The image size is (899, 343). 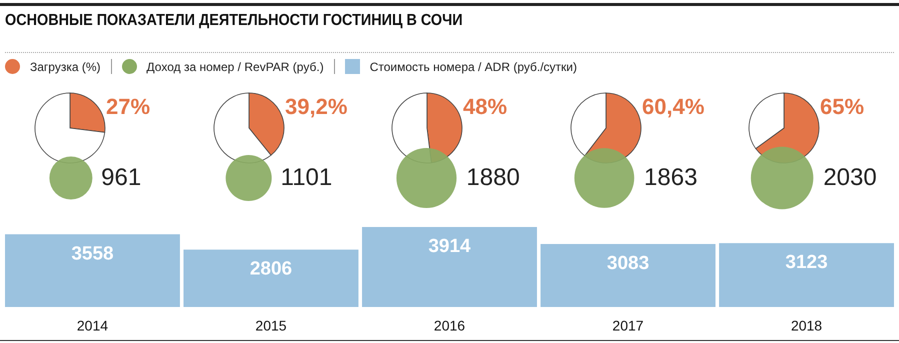 I want to click on data-label: 2030, so click(x=850, y=177).